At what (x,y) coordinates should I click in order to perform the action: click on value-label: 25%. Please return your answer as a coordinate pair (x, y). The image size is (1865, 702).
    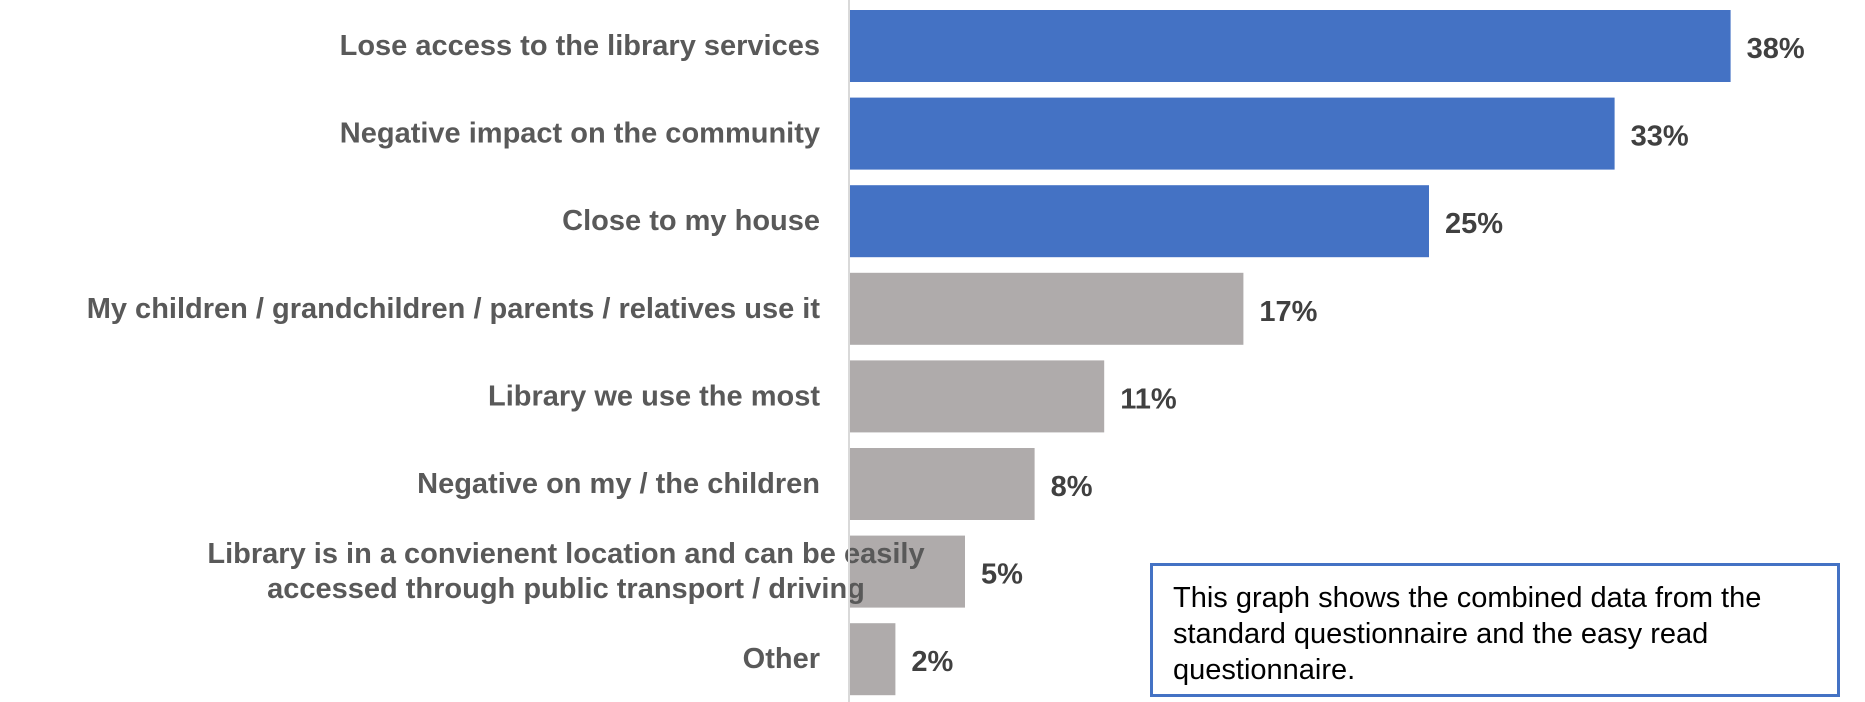
    Looking at the image, I should click on (1474, 224).